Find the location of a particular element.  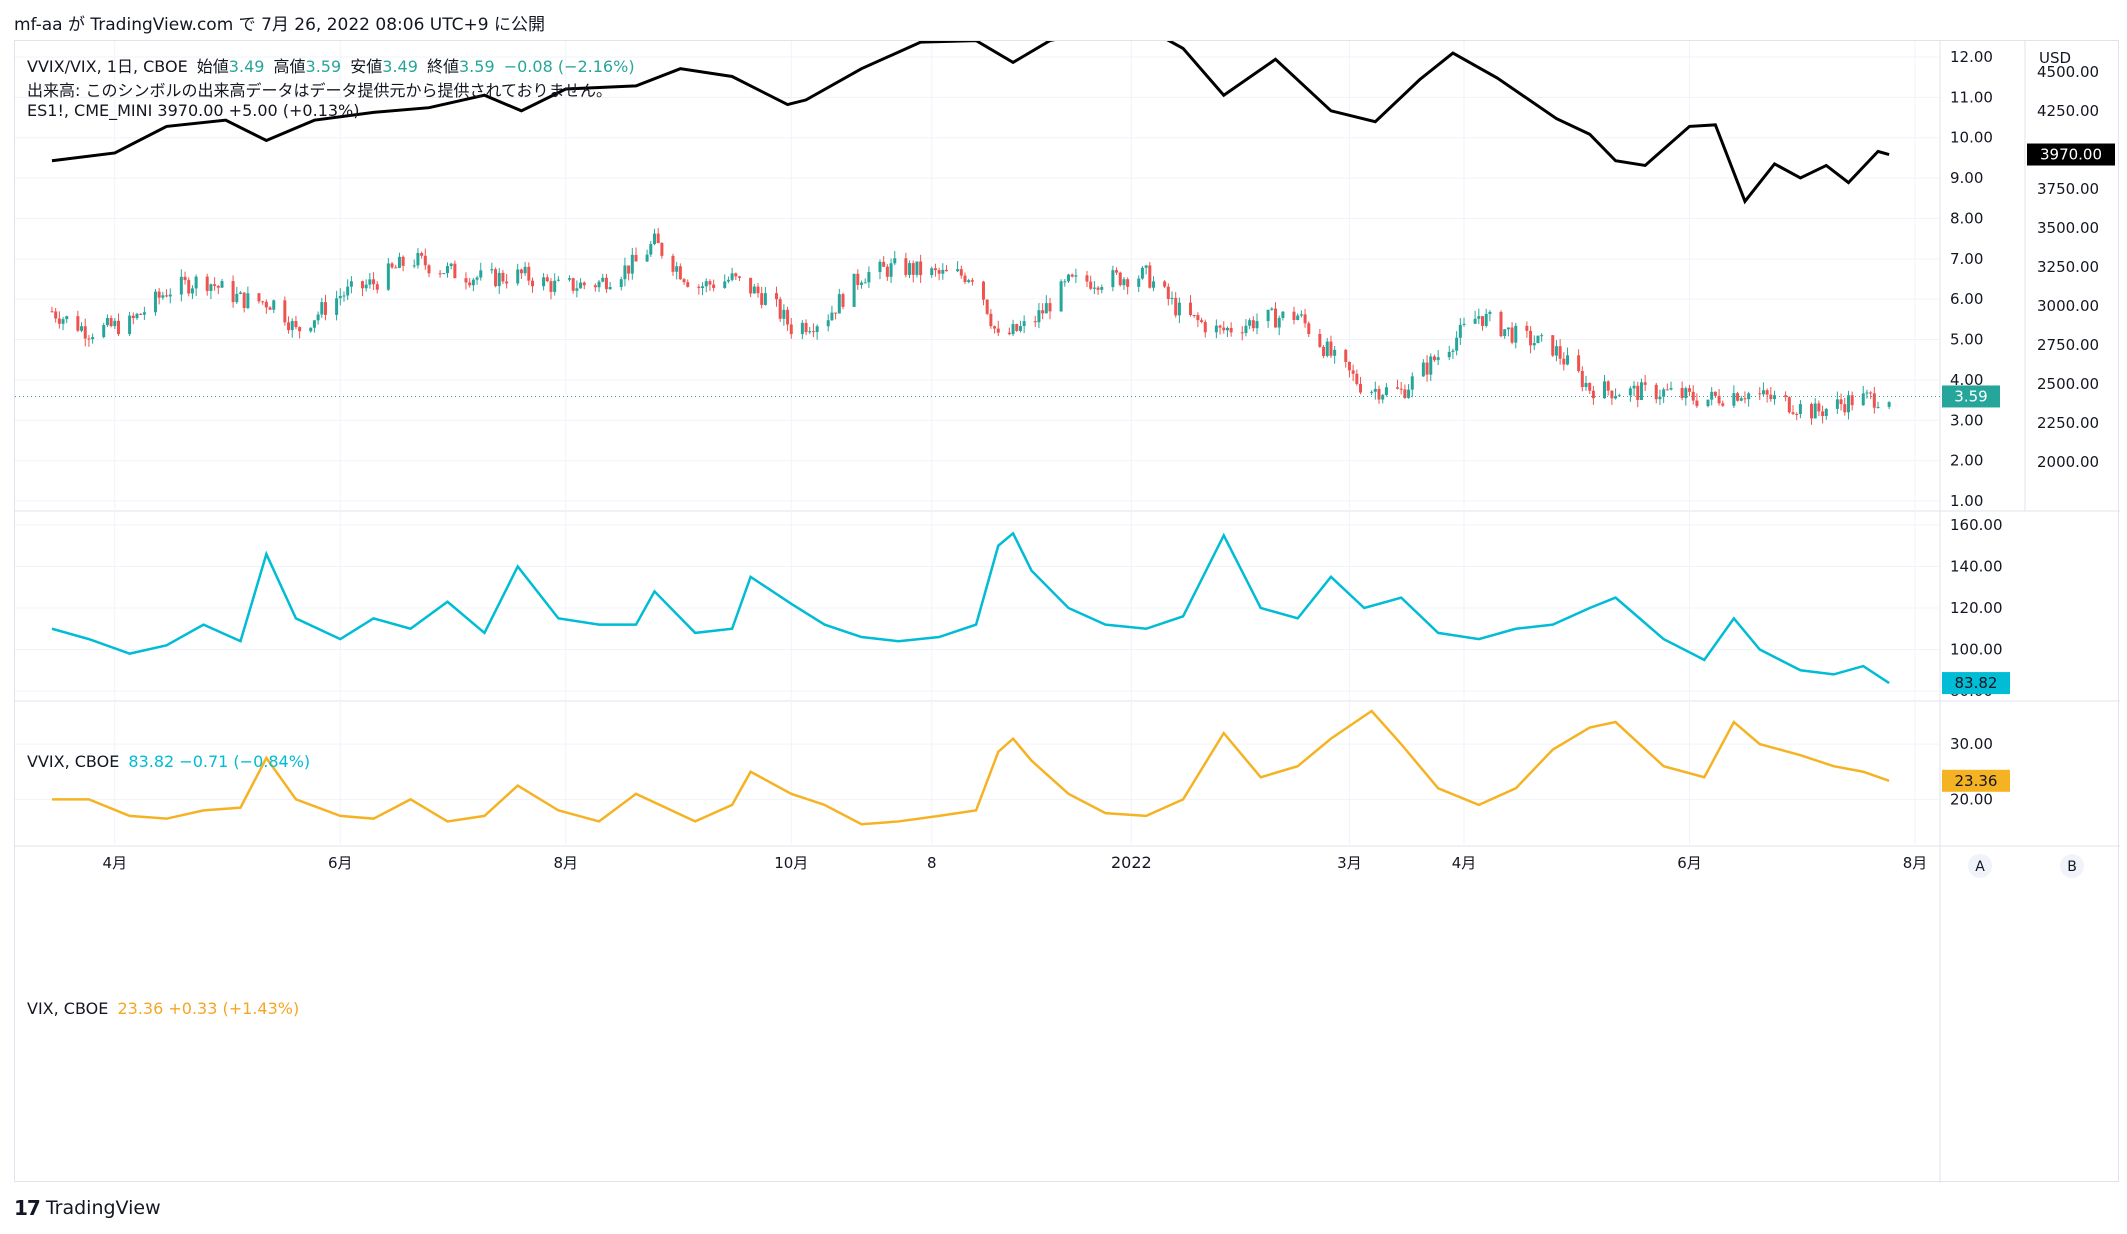

time-axis-label: 10月 is located at coordinates (791, 863).